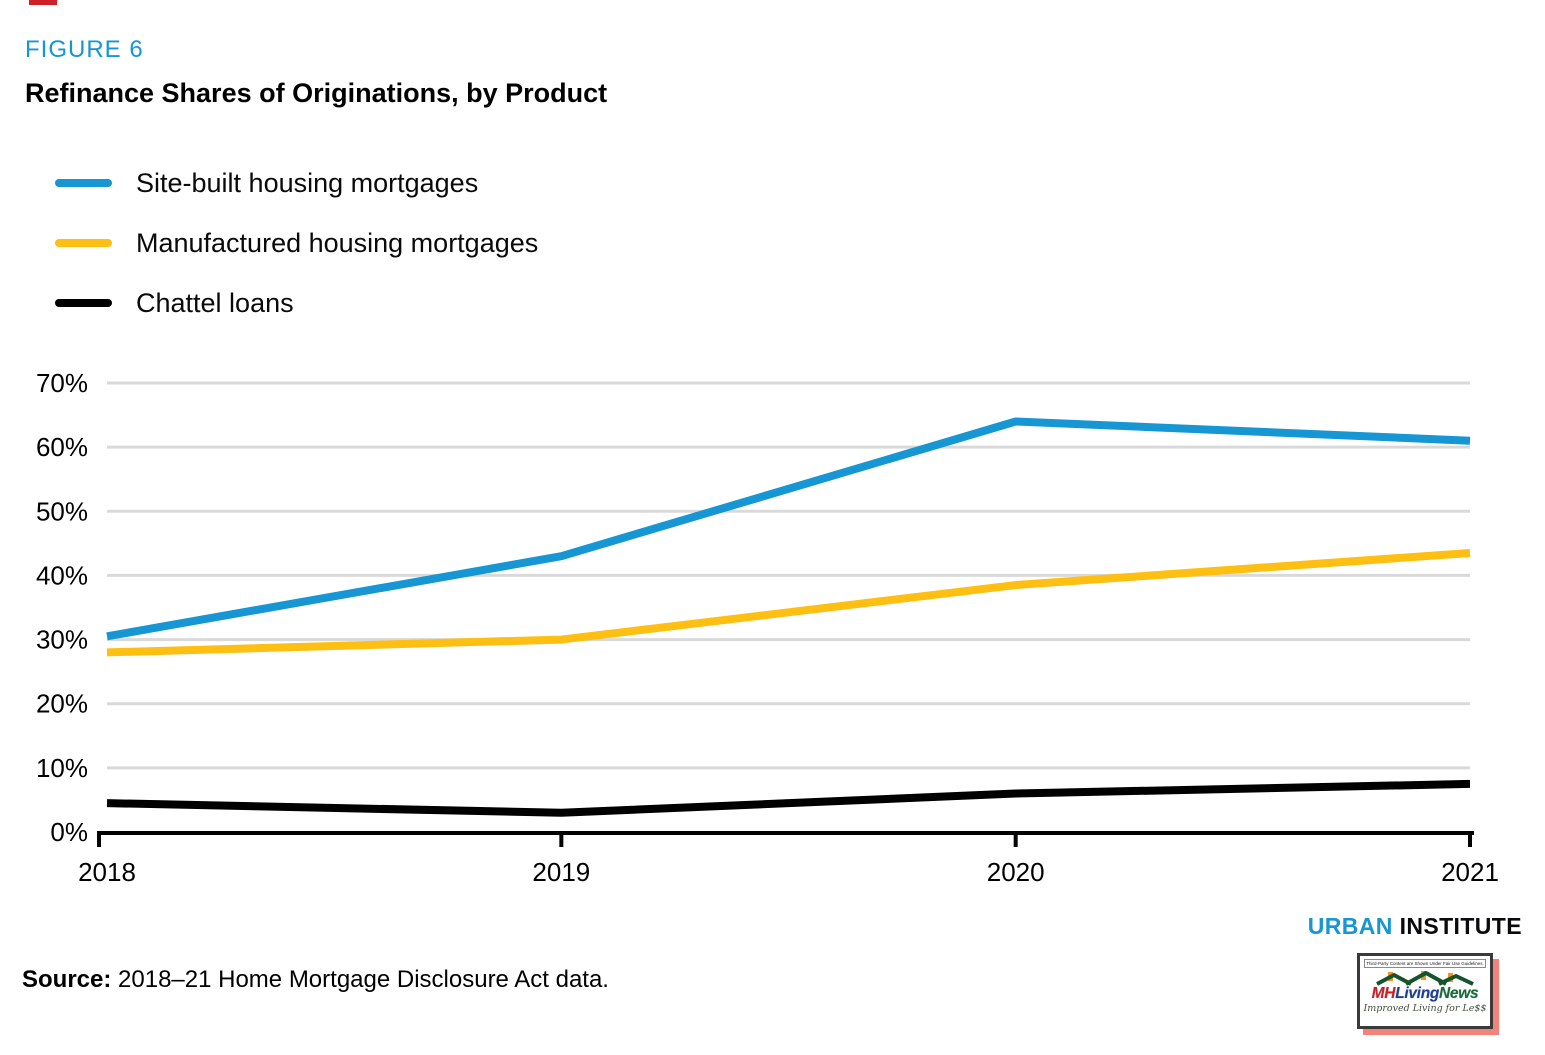 The width and height of the screenshot is (1545, 1055). Describe the element at coordinates (1425, 1009) in the screenshot. I see `mh-tagline: Improved Living for Le$$` at that location.